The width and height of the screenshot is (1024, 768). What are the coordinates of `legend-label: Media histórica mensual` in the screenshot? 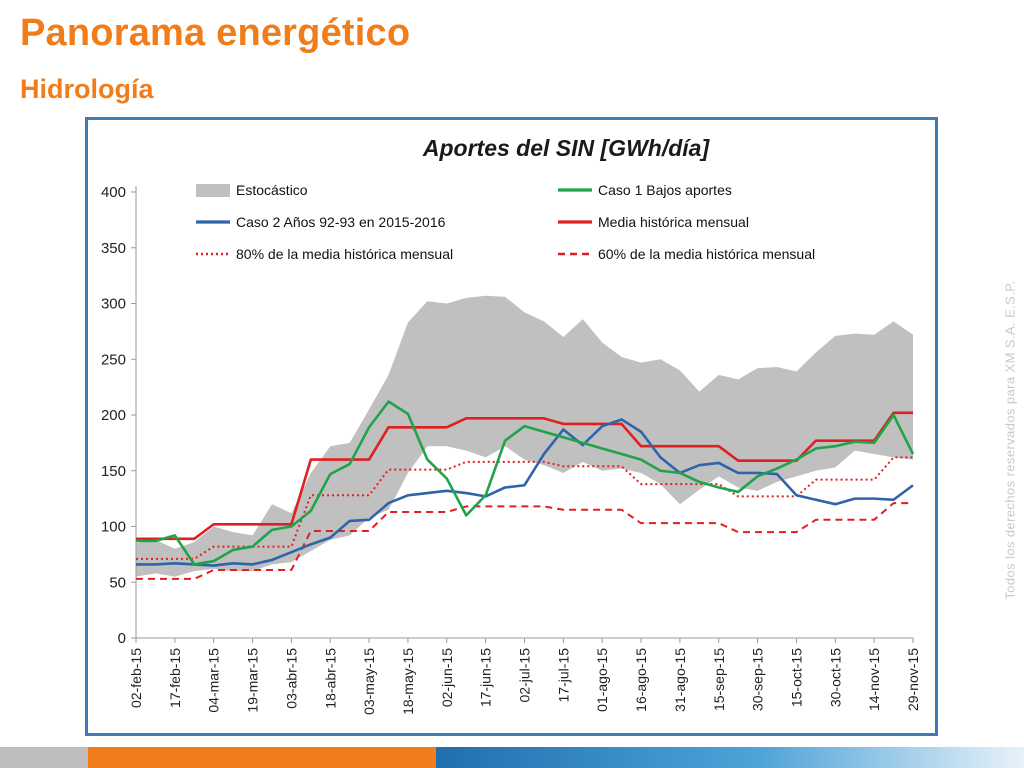 It's located at (673, 222).